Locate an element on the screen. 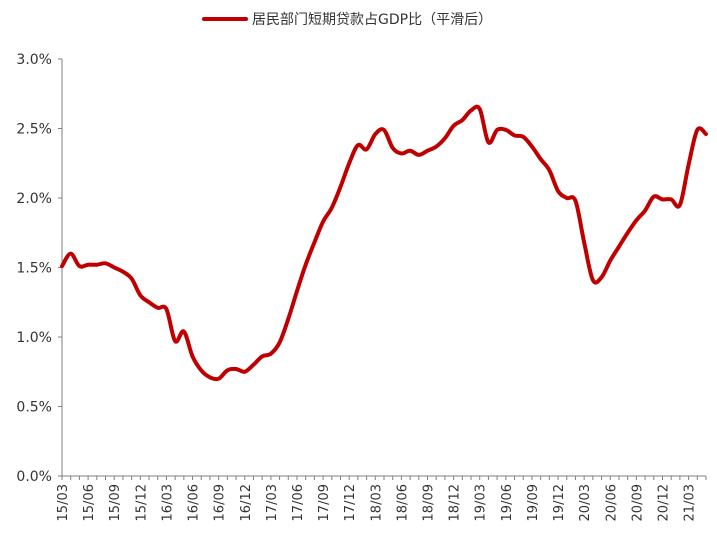  y-tick-label: 1.5% is located at coordinates (34, 269).